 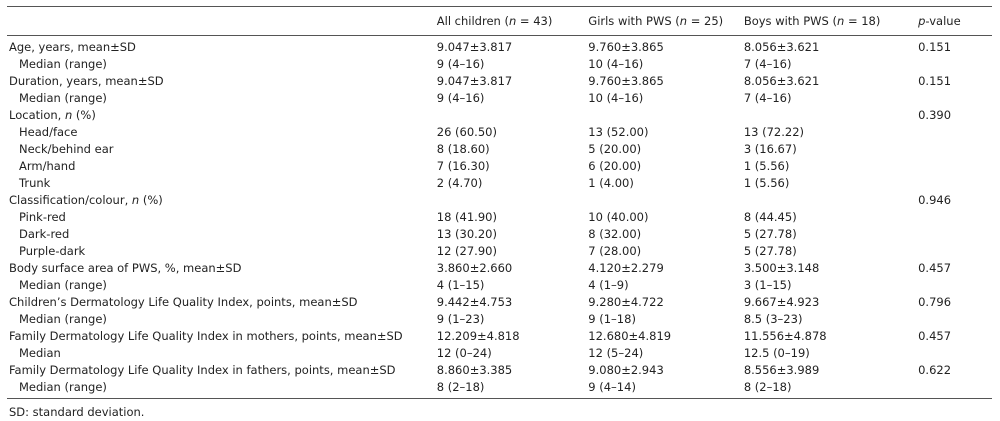 What do you see at coordinates (499, 353) in the screenshot?
I see `table-row: Median 12 (0–24) 12 (5–24) 12.5 (0–19)` at bounding box center [499, 353].